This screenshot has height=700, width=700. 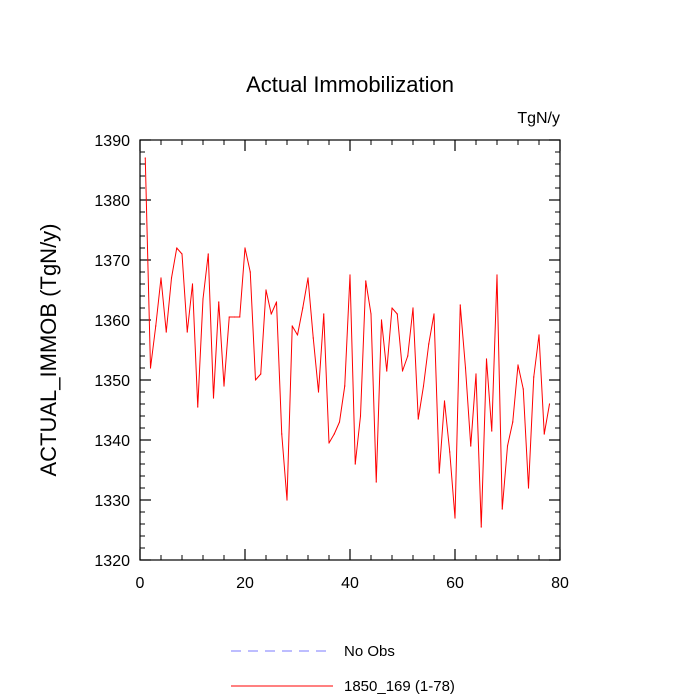 I want to click on y-tick-label: 1390, so click(x=112, y=141).